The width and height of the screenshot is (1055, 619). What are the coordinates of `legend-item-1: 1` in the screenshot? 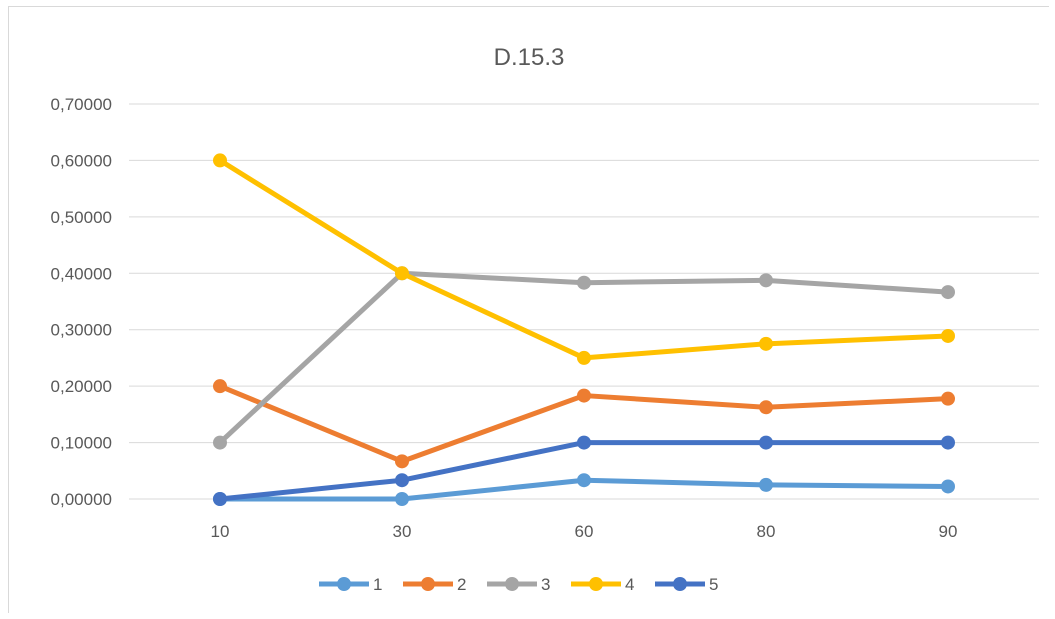 It's located at (350, 584).